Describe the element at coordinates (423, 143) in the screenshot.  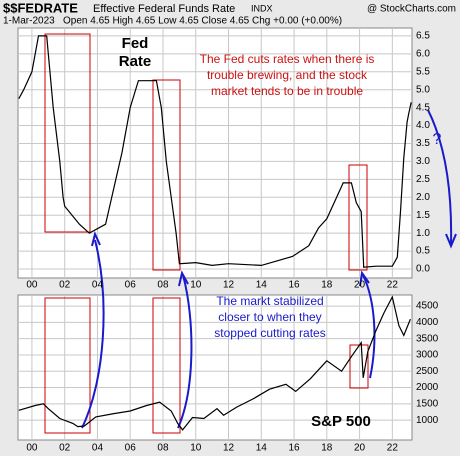
I see `y-tick-label: 3.5` at that location.